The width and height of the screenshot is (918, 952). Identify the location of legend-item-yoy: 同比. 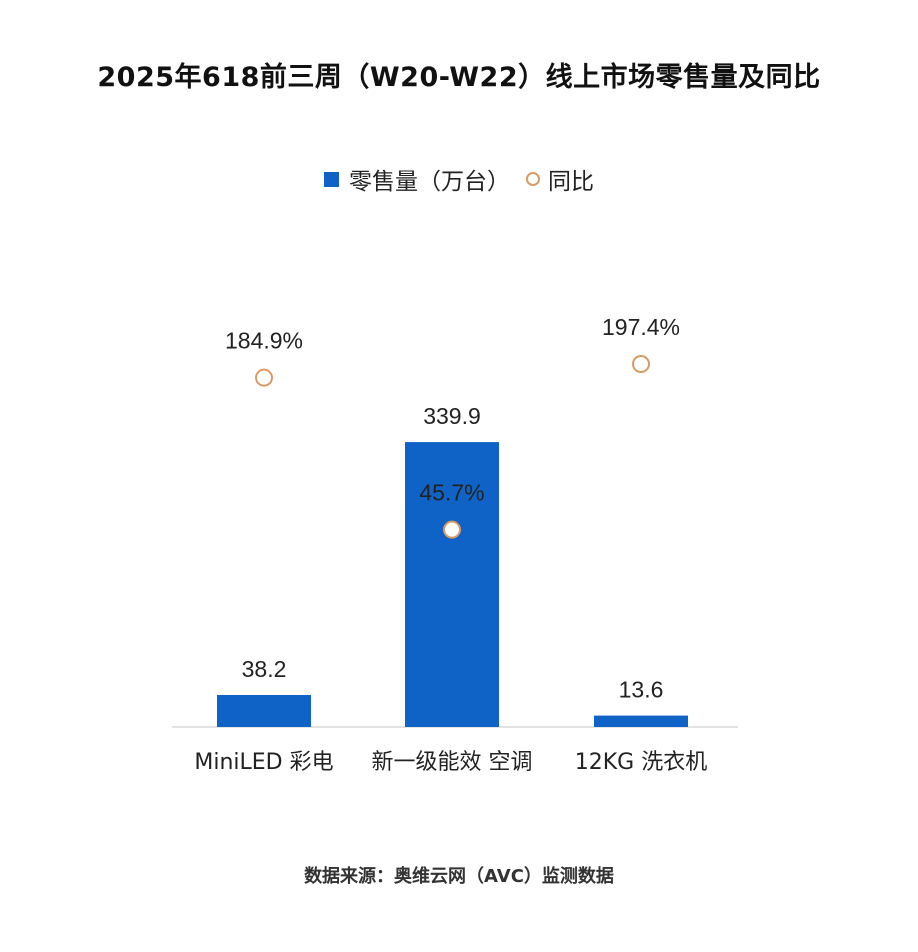
(560, 179).